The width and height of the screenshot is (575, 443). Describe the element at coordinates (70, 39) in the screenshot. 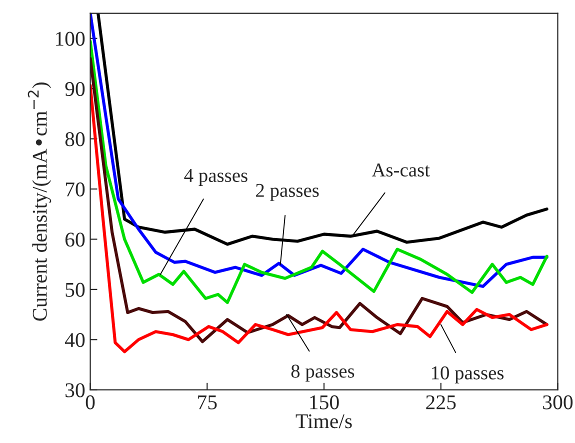

I see `y-tick-label: 100` at that location.